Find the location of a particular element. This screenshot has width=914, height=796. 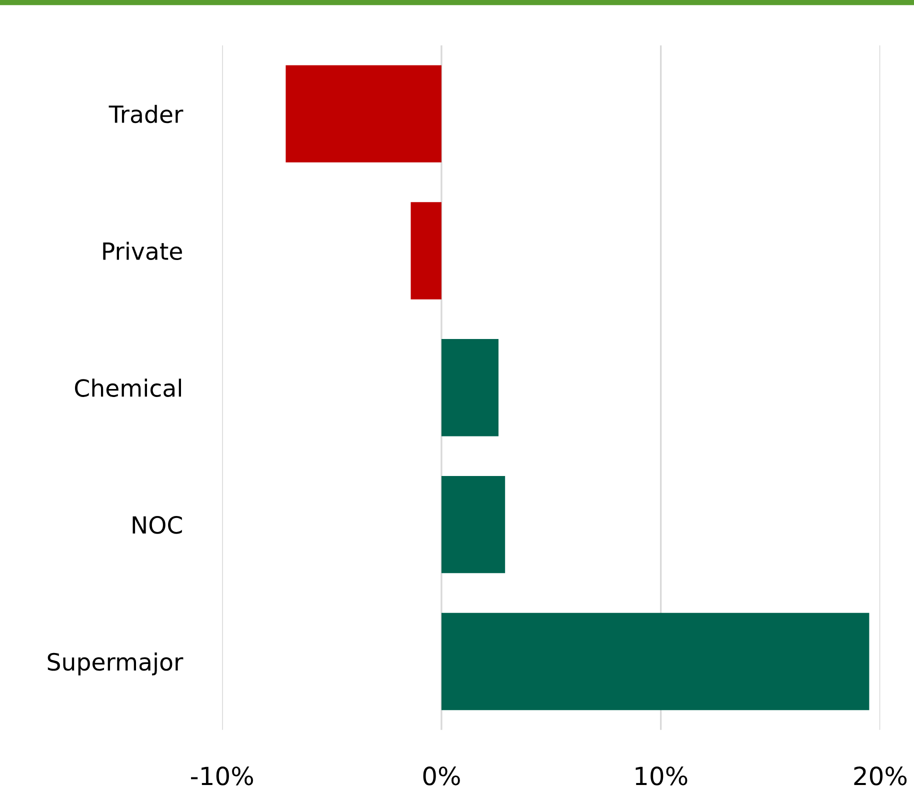

y-tick-label: Chemical is located at coordinates (127, 387).